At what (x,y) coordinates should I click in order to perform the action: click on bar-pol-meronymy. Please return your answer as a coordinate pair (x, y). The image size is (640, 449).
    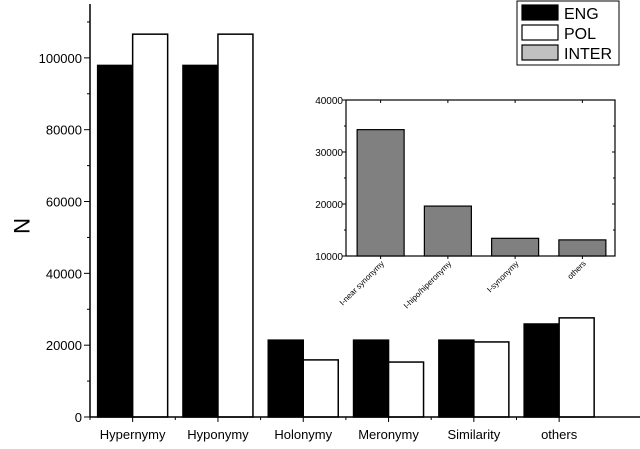
    Looking at the image, I should click on (406, 389).